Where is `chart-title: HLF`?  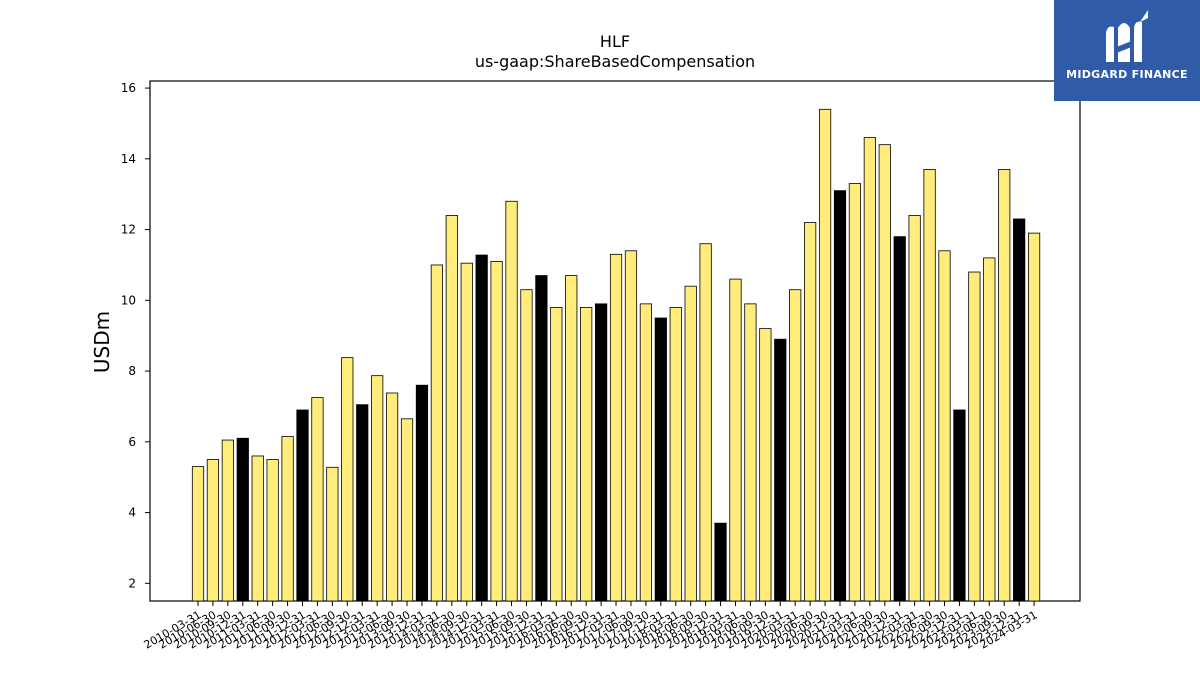 chart-title: HLF is located at coordinates (615, 41).